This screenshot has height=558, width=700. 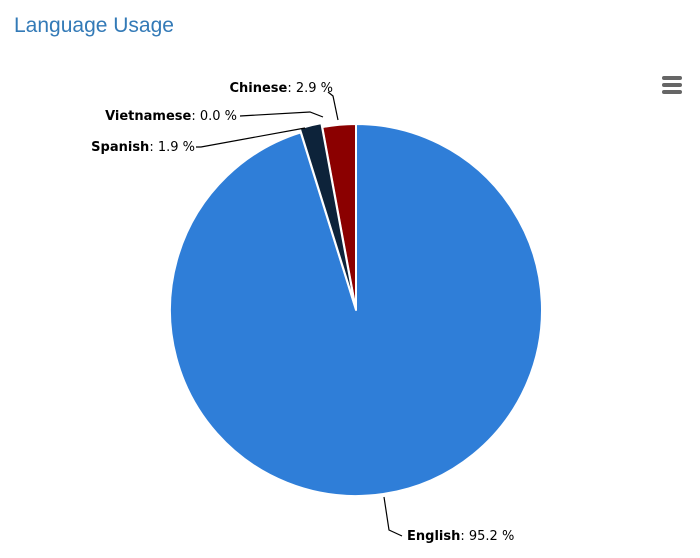 What do you see at coordinates (433, 536) in the screenshot?
I see `data-label-name: English` at bounding box center [433, 536].